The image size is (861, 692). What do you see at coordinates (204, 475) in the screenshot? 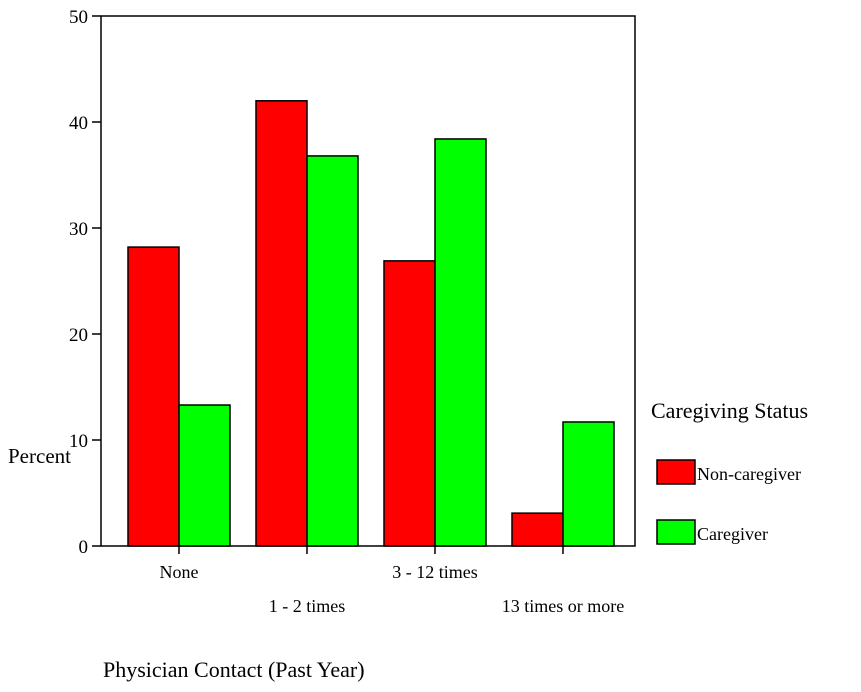
I see `bar-caregiver-none` at bounding box center [204, 475].